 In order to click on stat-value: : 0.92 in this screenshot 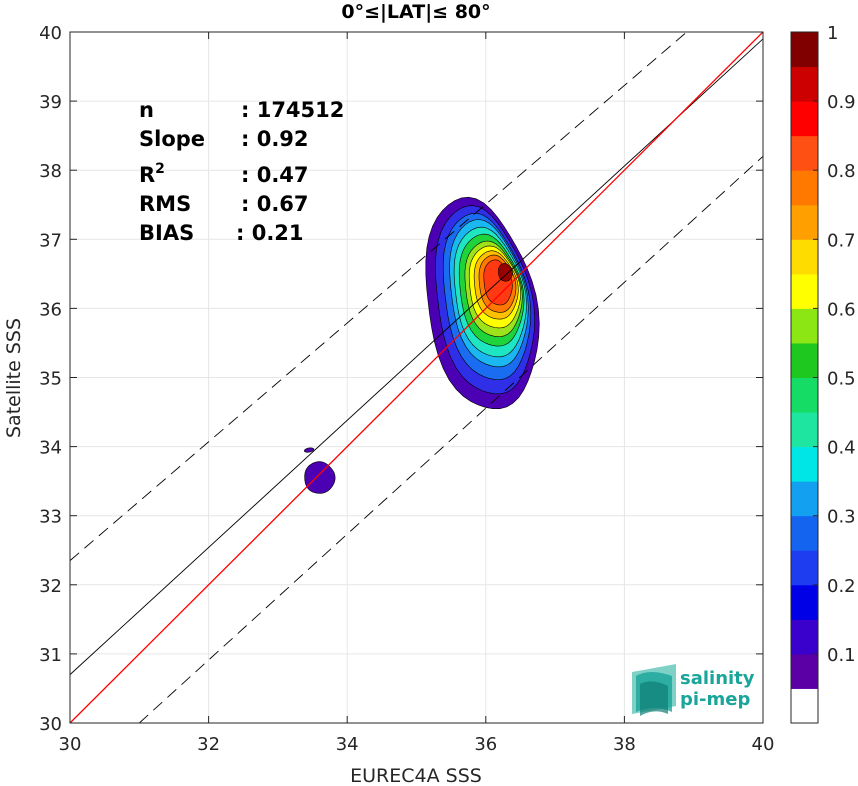, I will do `click(275, 139)`.